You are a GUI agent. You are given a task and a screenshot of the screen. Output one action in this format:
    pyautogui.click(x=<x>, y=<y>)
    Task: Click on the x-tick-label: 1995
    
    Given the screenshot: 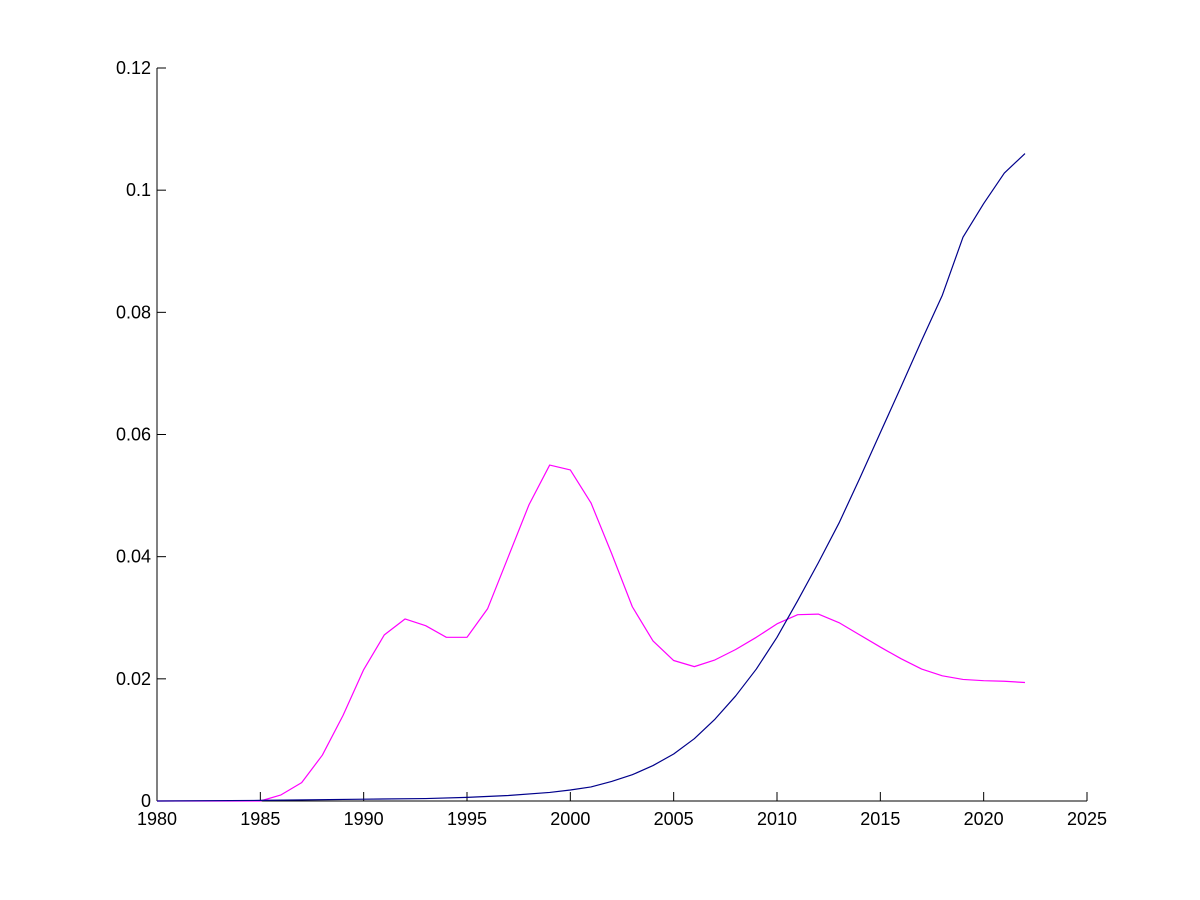 What is the action you would take?
    pyautogui.click(x=467, y=819)
    